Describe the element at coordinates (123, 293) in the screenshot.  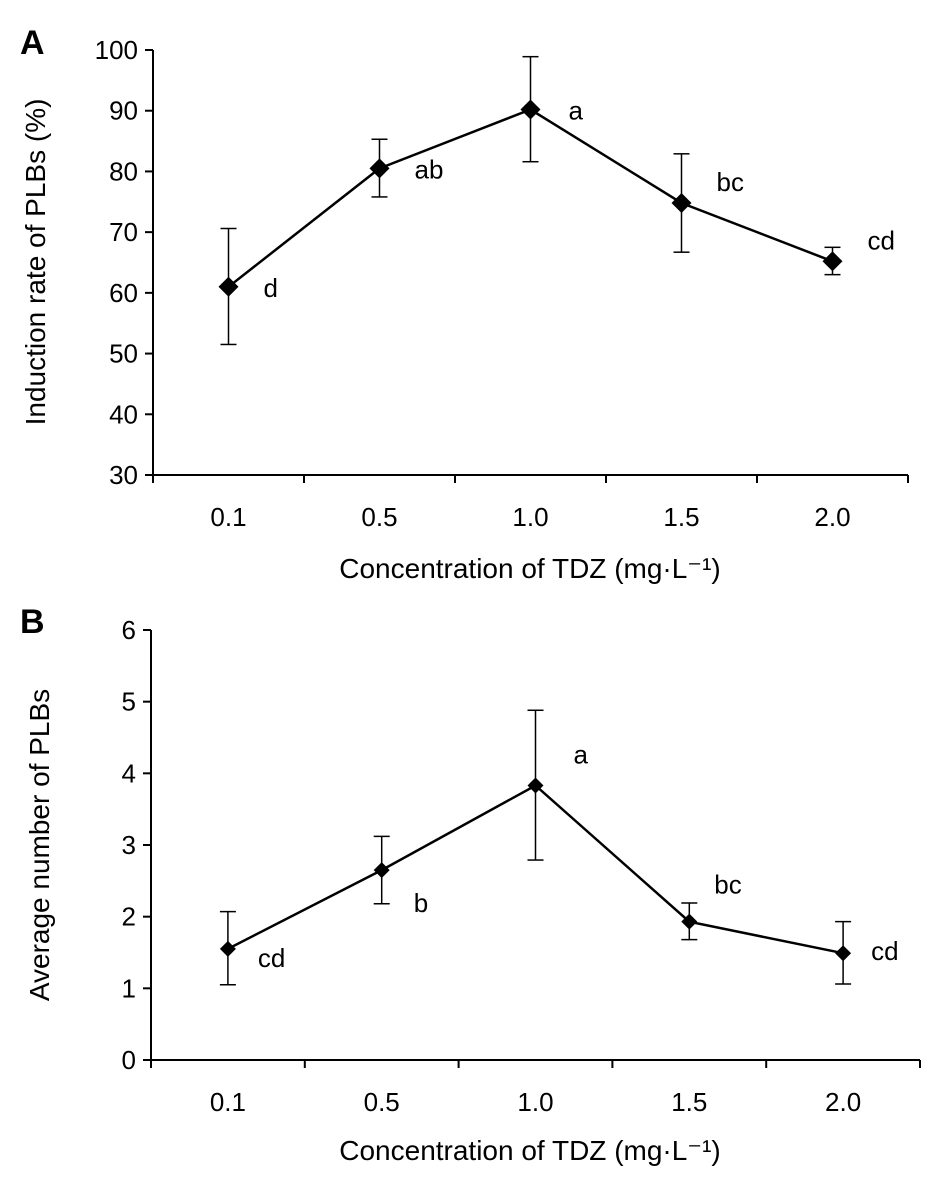
I see `panel-a-y-tick-label: 60` at that location.